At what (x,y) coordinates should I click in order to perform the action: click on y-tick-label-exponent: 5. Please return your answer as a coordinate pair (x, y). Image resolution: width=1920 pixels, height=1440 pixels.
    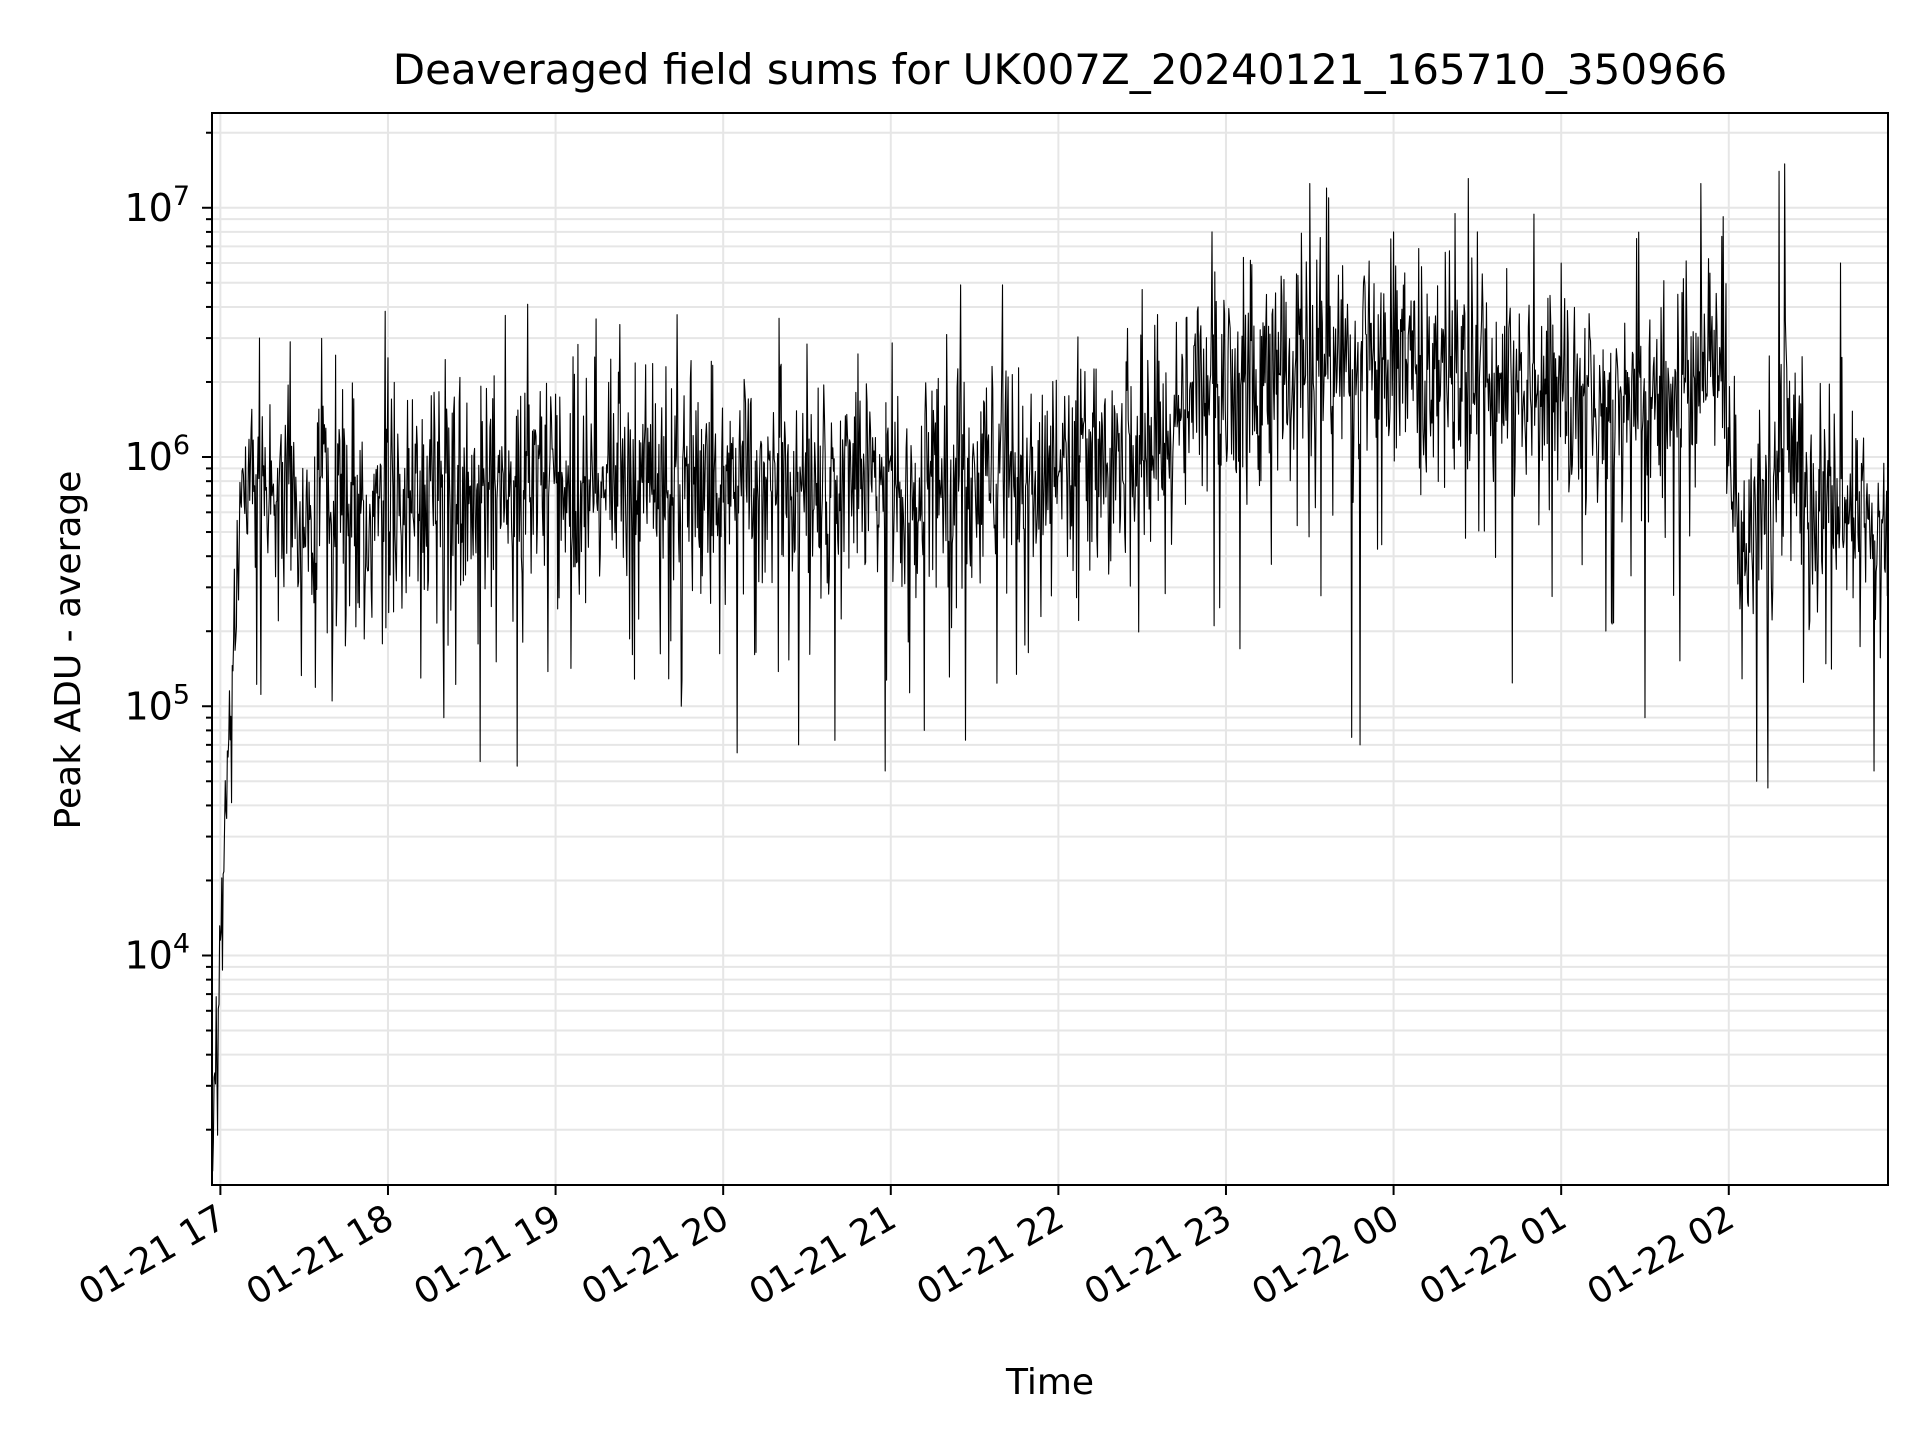
    Looking at the image, I should click on (181, 694).